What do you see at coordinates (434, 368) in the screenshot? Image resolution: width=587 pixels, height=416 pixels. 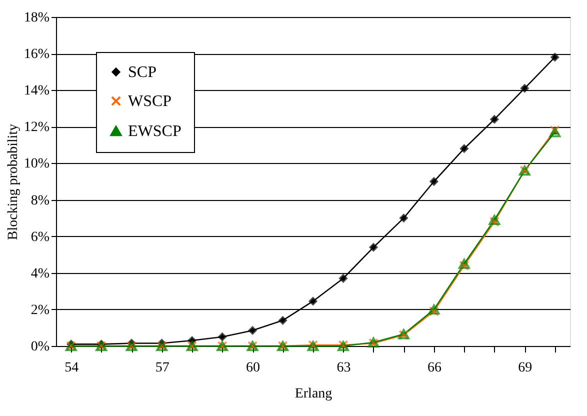 I see `x-tick-label: 66` at bounding box center [434, 368].